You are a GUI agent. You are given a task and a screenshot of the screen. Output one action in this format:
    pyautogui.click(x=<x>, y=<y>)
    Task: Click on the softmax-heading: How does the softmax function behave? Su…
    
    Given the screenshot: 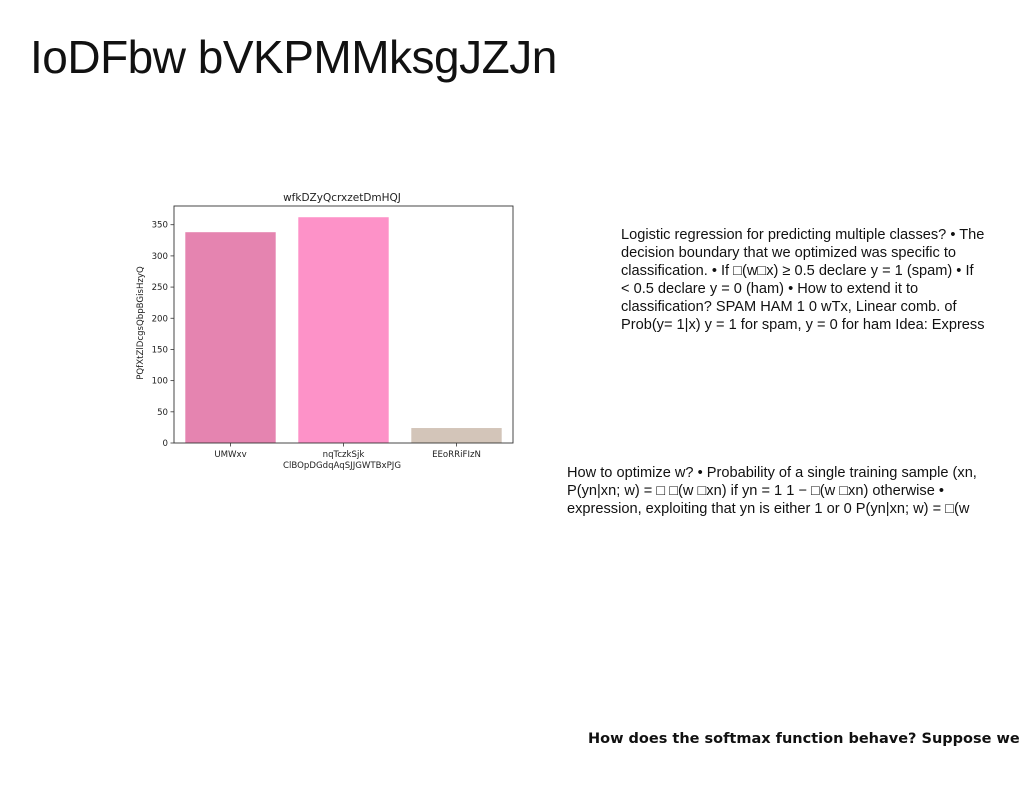 What is the action you would take?
    pyautogui.click(x=804, y=739)
    